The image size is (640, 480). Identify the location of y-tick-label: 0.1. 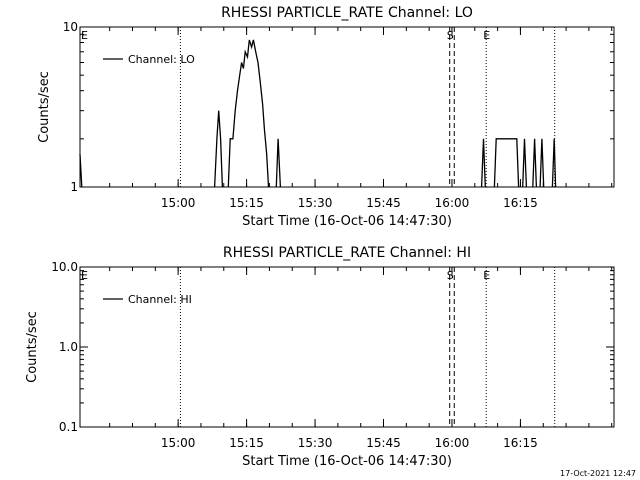
(68, 427).